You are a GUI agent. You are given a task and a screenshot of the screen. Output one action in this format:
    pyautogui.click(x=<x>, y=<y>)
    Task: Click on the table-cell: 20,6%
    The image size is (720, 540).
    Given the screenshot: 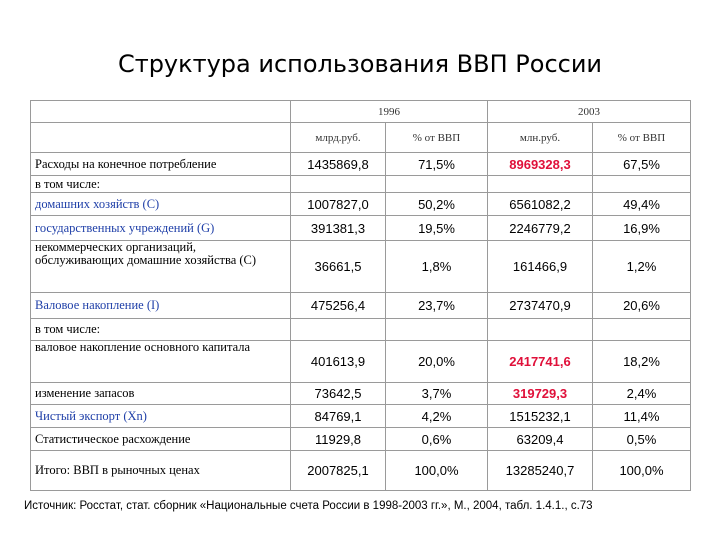 What is the action you would take?
    pyautogui.click(x=641, y=305)
    